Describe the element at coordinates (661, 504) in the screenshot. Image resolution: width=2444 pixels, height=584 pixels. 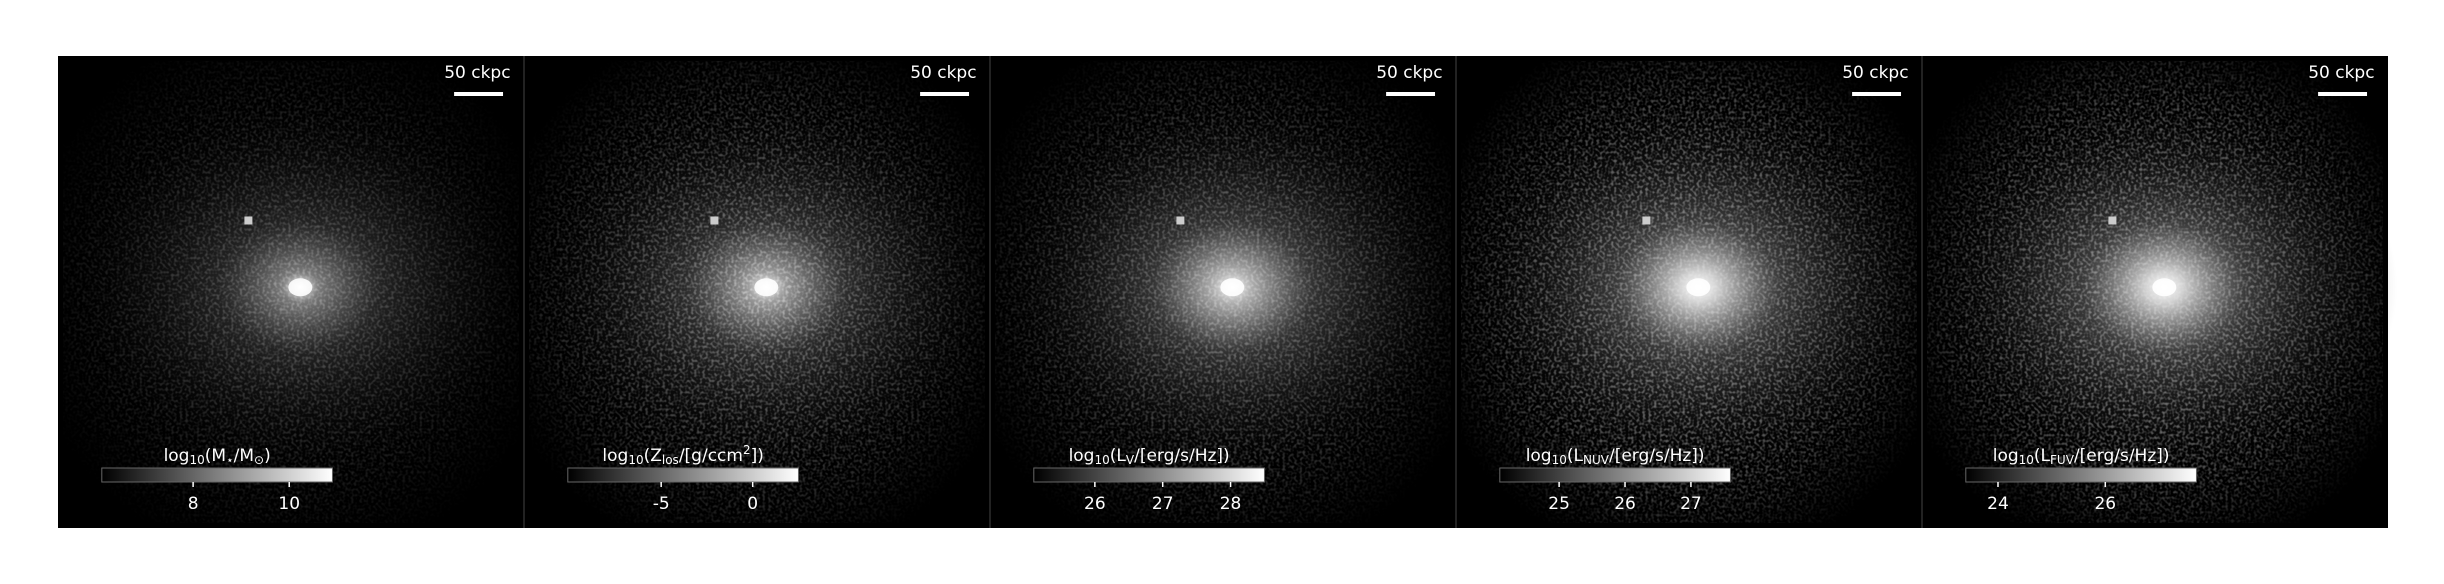
I see `colorbar-tick-label: -5` at that location.